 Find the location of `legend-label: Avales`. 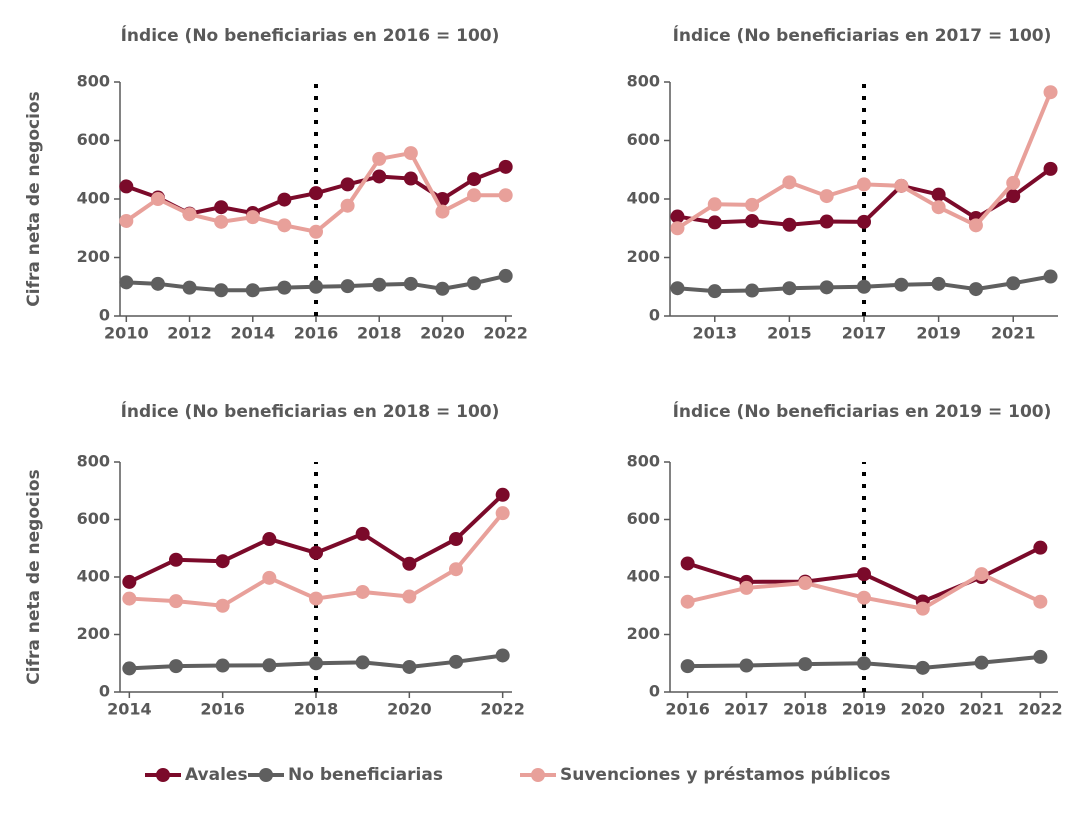

legend-label: Avales is located at coordinates (216, 775).